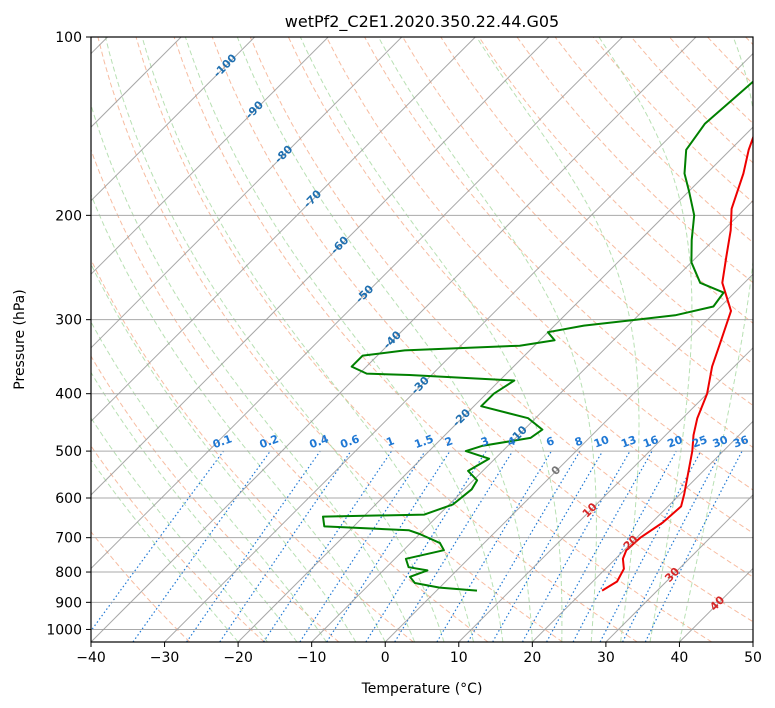 The image size is (775, 708). Describe the element at coordinates (419, 654) in the screenshot. I see `x-axis-ticks: −40 −30 −20 −10 0 10 20 30 40 50` at that location.